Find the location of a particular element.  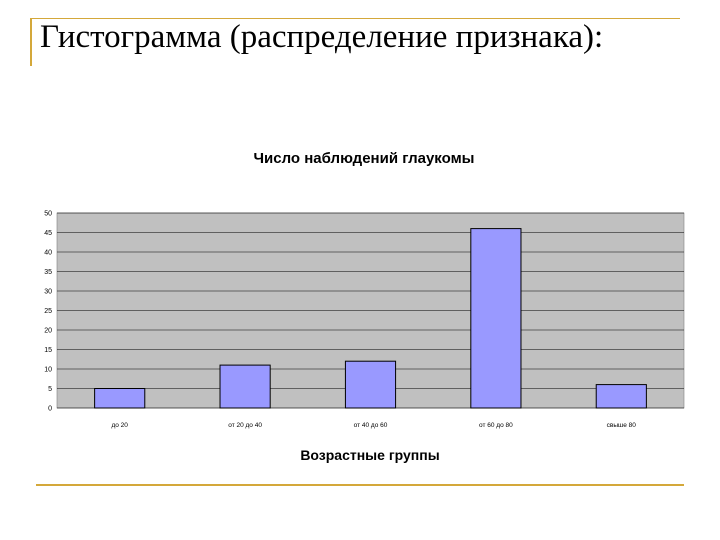

x-tick-label: свыше 80 is located at coordinates (622, 425).